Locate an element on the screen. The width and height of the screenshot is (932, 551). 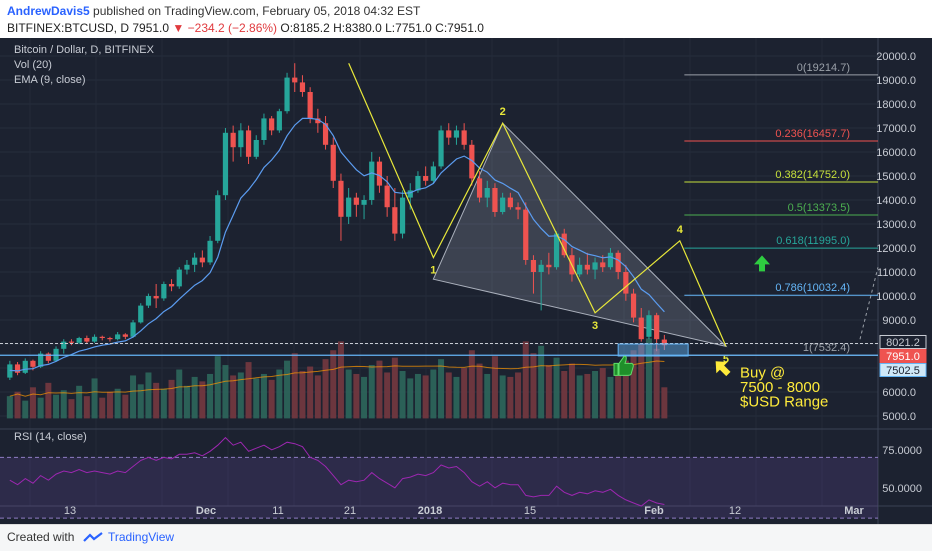
time-axis-label: 21 is located at coordinates (350, 511).